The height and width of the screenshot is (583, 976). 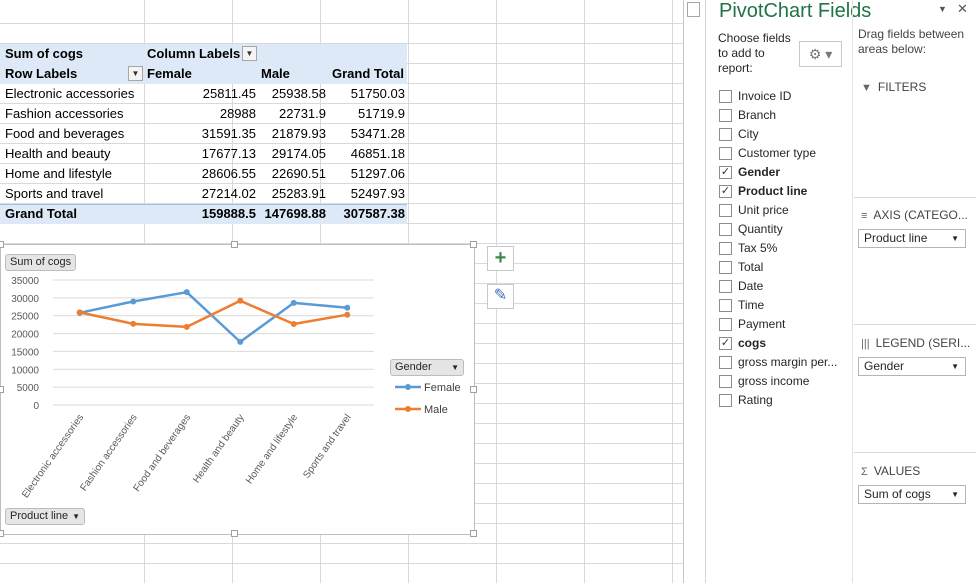 I want to click on field-item: Tax 5%, so click(x=785, y=248).